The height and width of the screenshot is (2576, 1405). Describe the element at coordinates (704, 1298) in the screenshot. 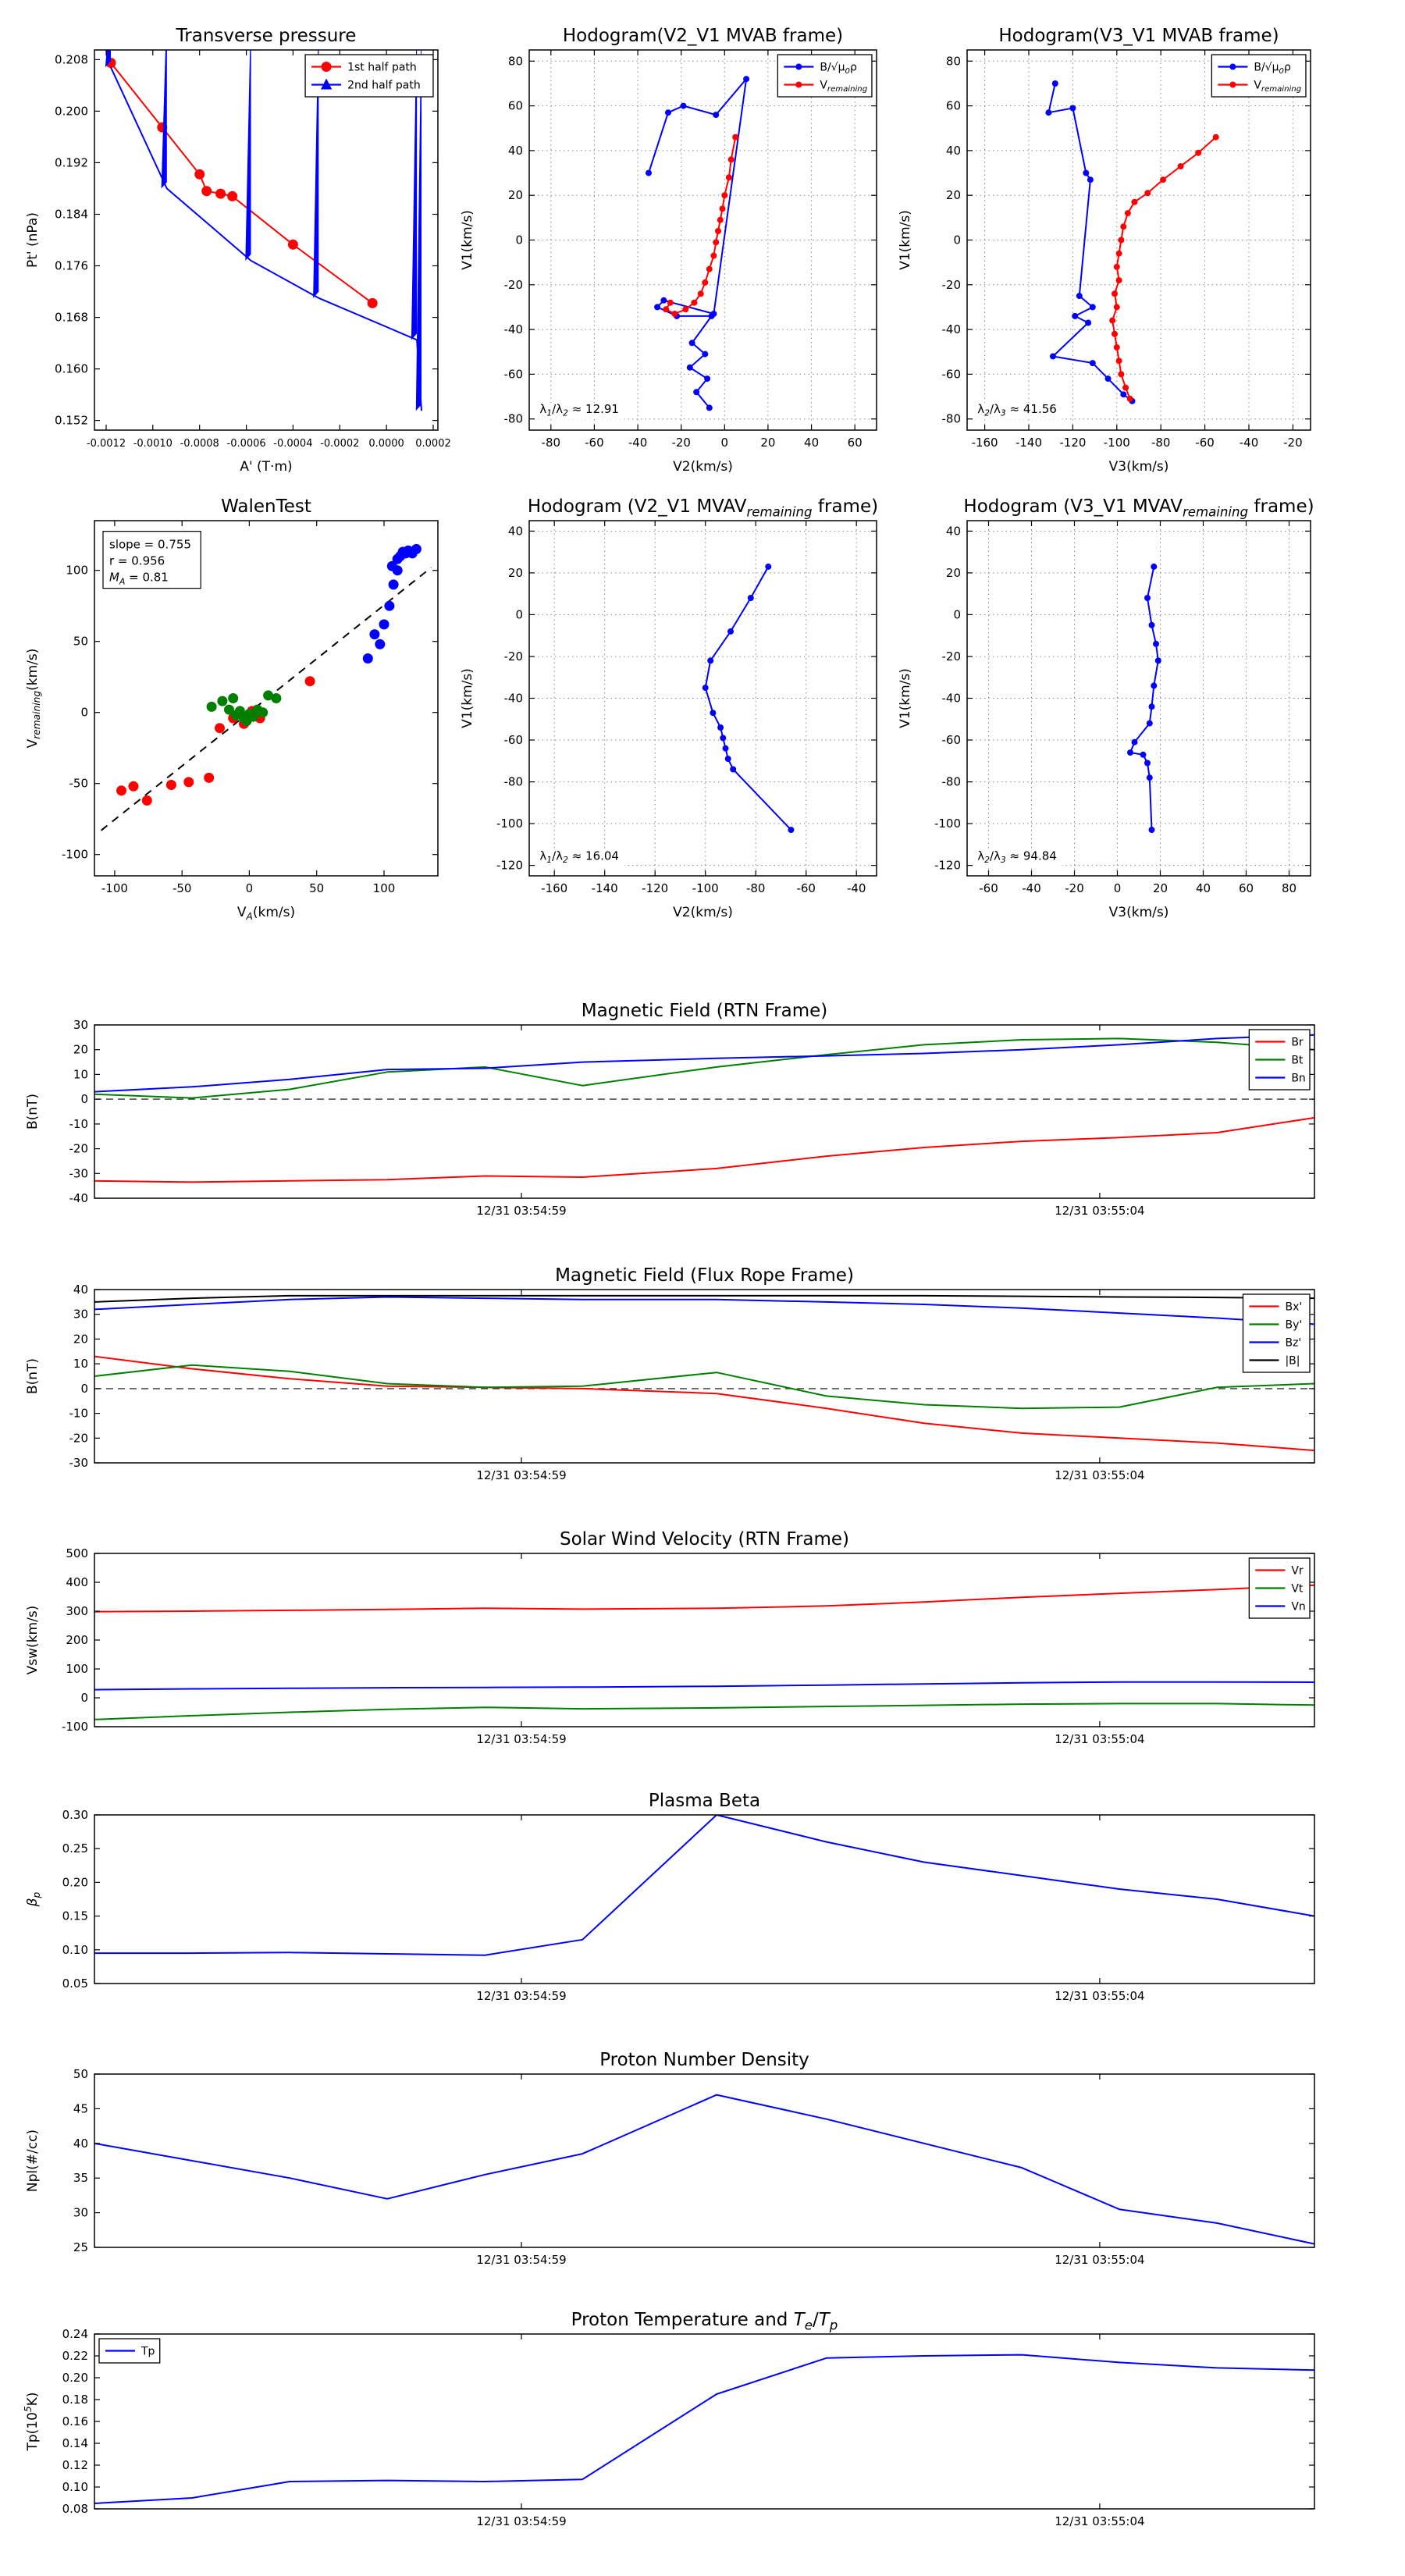

I see `series-B-mag` at that location.